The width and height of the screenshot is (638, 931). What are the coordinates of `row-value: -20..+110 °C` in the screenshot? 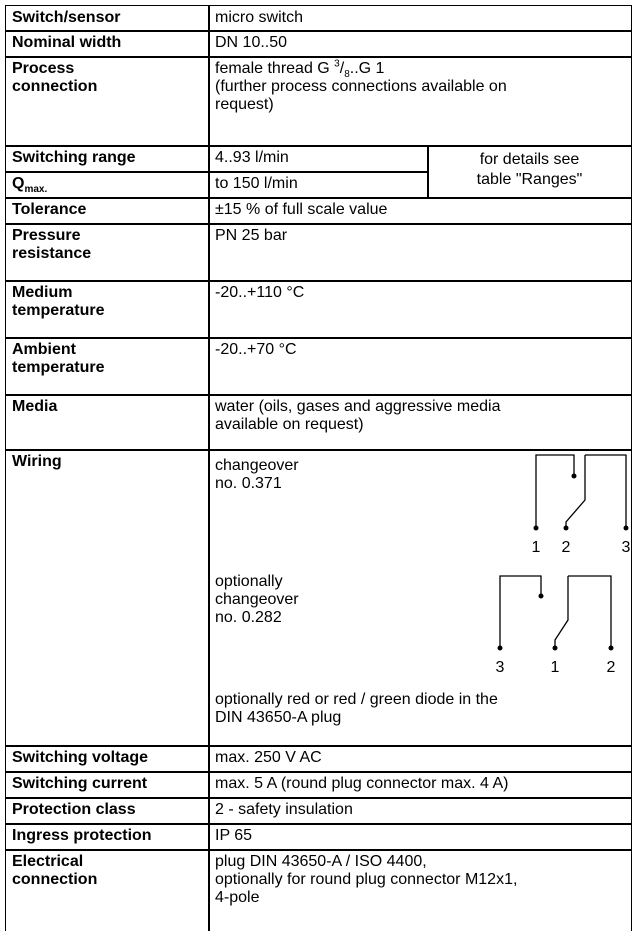 It's located at (260, 292).